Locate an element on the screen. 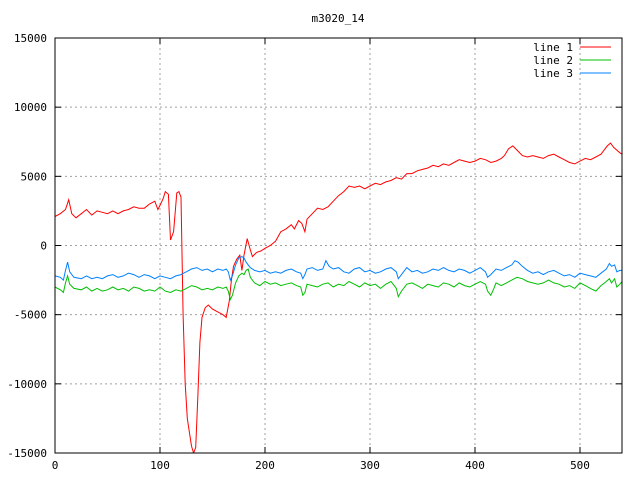  y-tick-label: -5000 is located at coordinates (30, 315).